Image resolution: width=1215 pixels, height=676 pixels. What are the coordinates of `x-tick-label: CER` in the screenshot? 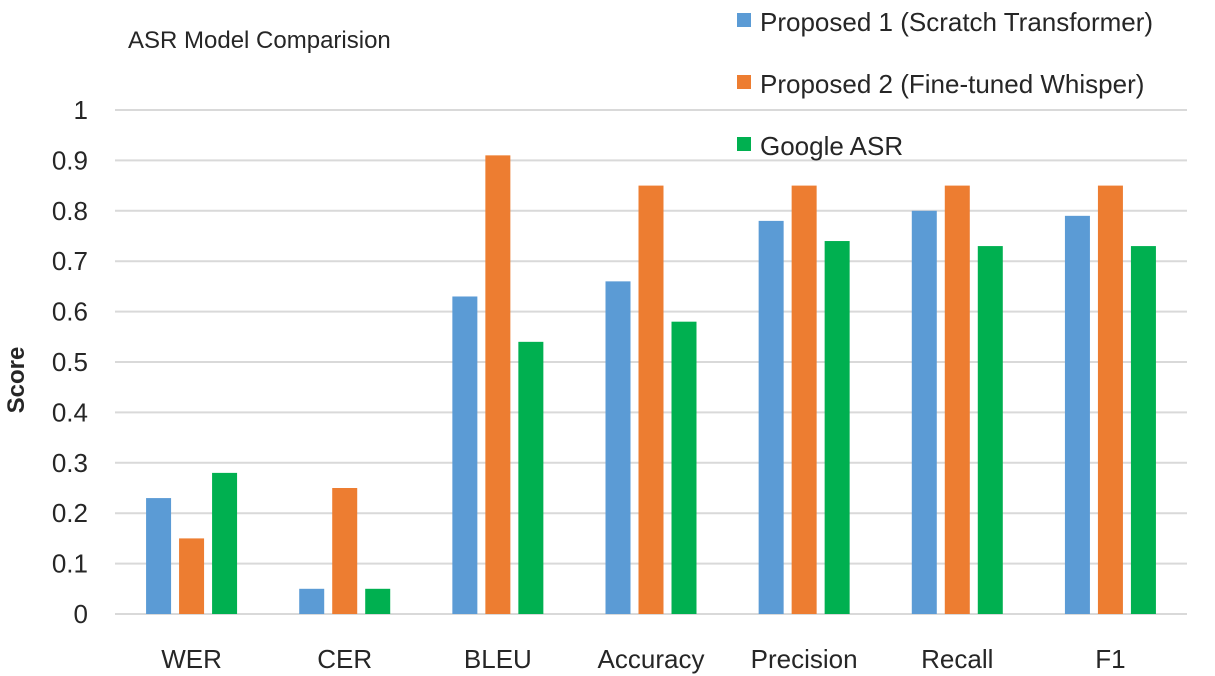 It's located at (344, 659).